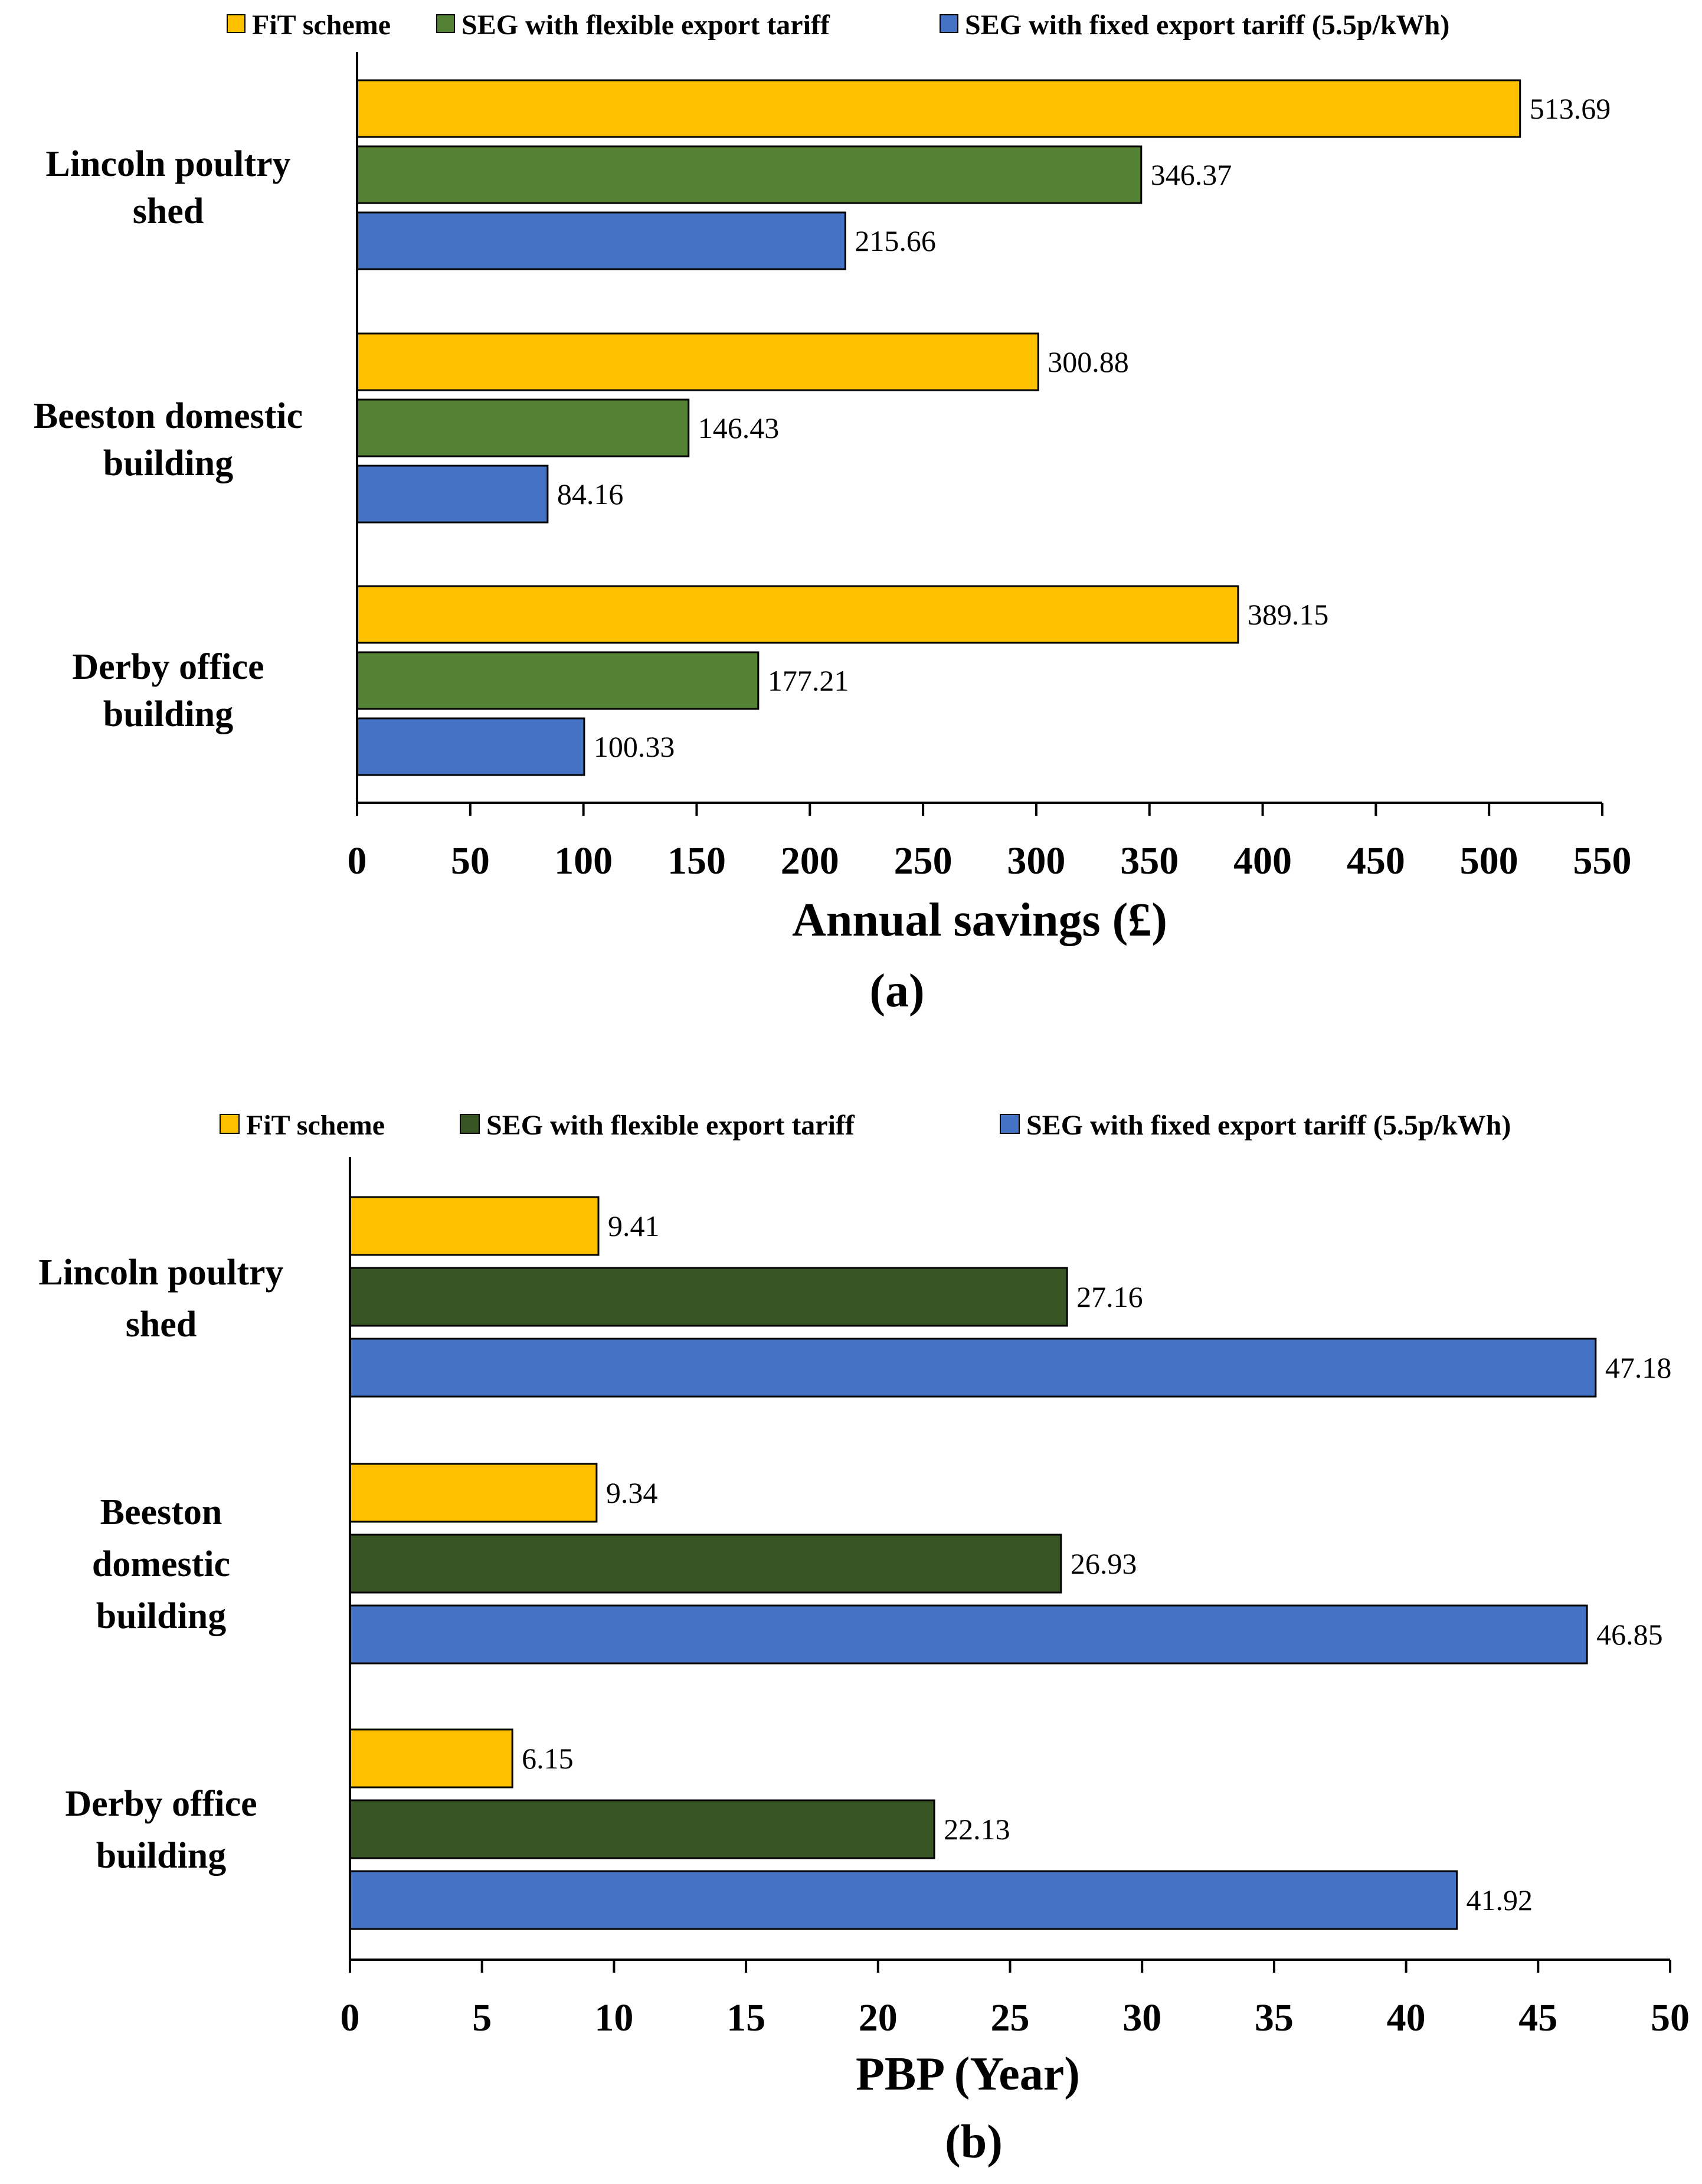  I want to click on x-tick-label: 550, so click(1602, 860).